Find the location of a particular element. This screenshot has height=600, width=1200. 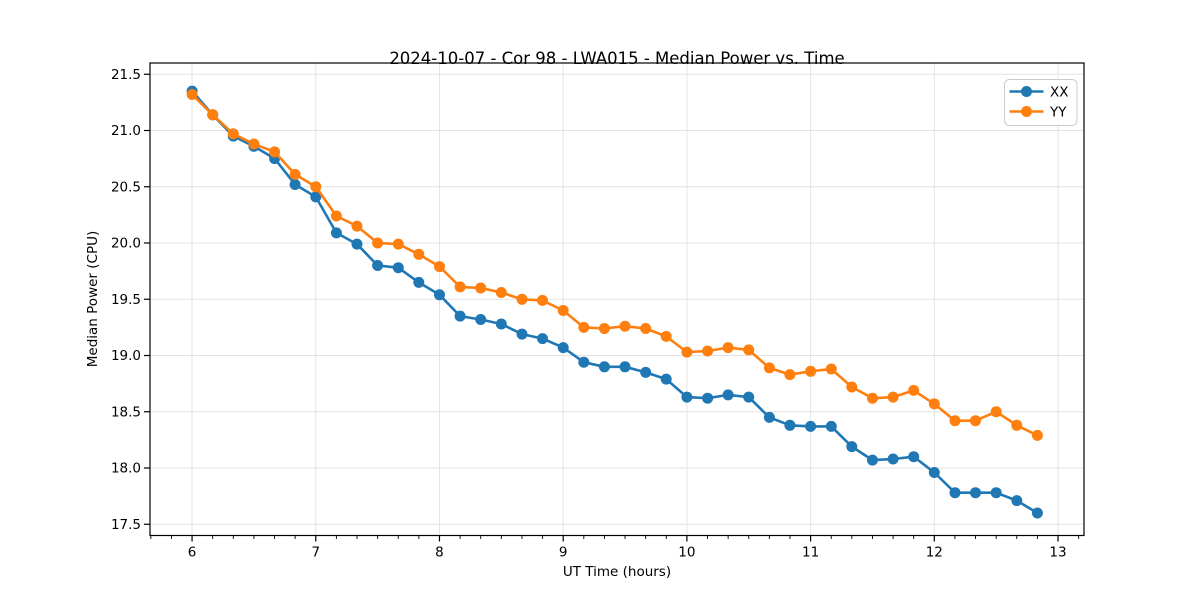

y-tick-label: 20.0 is located at coordinates (126, 244).